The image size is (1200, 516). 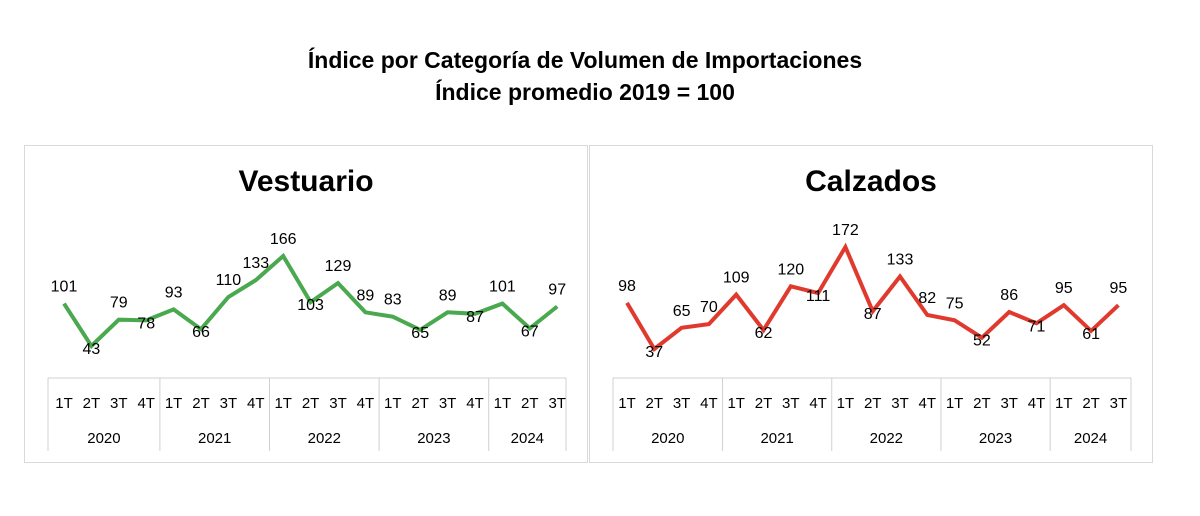 I want to click on data-label: 166, so click(x=283, y=239).